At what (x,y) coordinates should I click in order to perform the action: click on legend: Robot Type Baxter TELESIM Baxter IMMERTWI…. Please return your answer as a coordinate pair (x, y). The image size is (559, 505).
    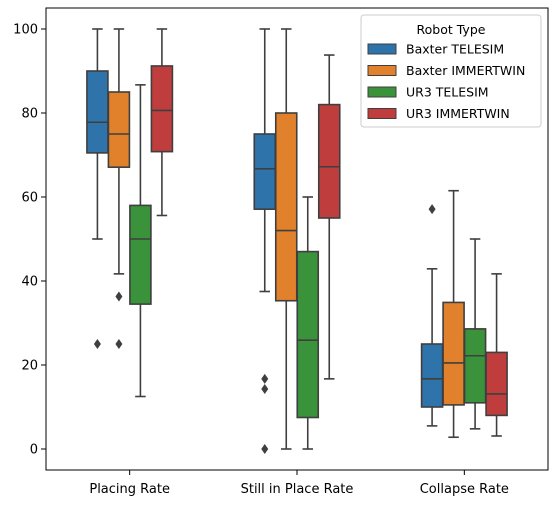
    Looking at the image, I should click on (451, 71).